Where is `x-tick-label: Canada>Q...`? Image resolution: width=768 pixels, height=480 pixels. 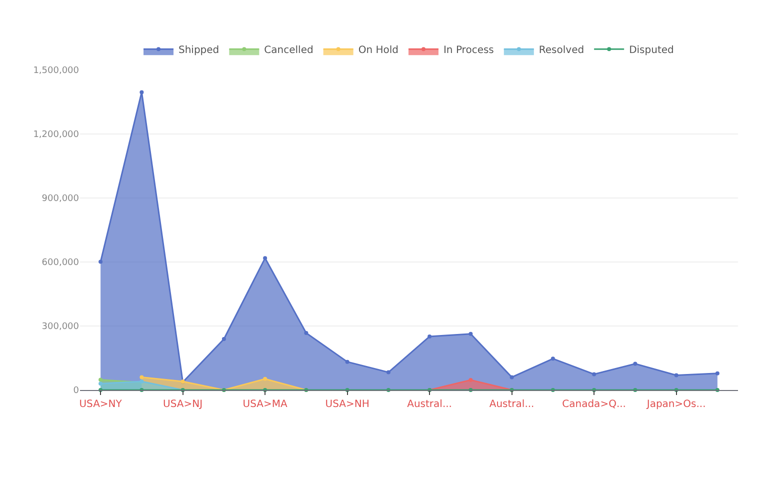 x-tick-label: Canada>Q... is located at coordinates (594, 404).